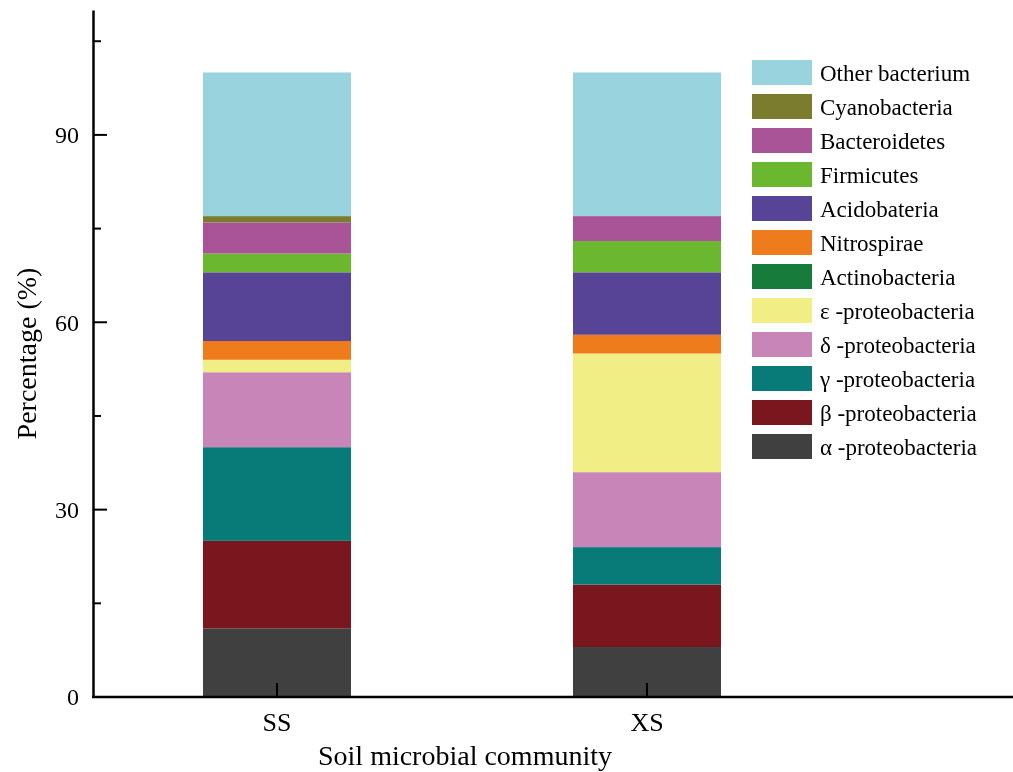 The image size is (1013, 772). Describe the element at coordinates (647, 722) in the screenshot. I see `x-tick-label: XS` at that location.